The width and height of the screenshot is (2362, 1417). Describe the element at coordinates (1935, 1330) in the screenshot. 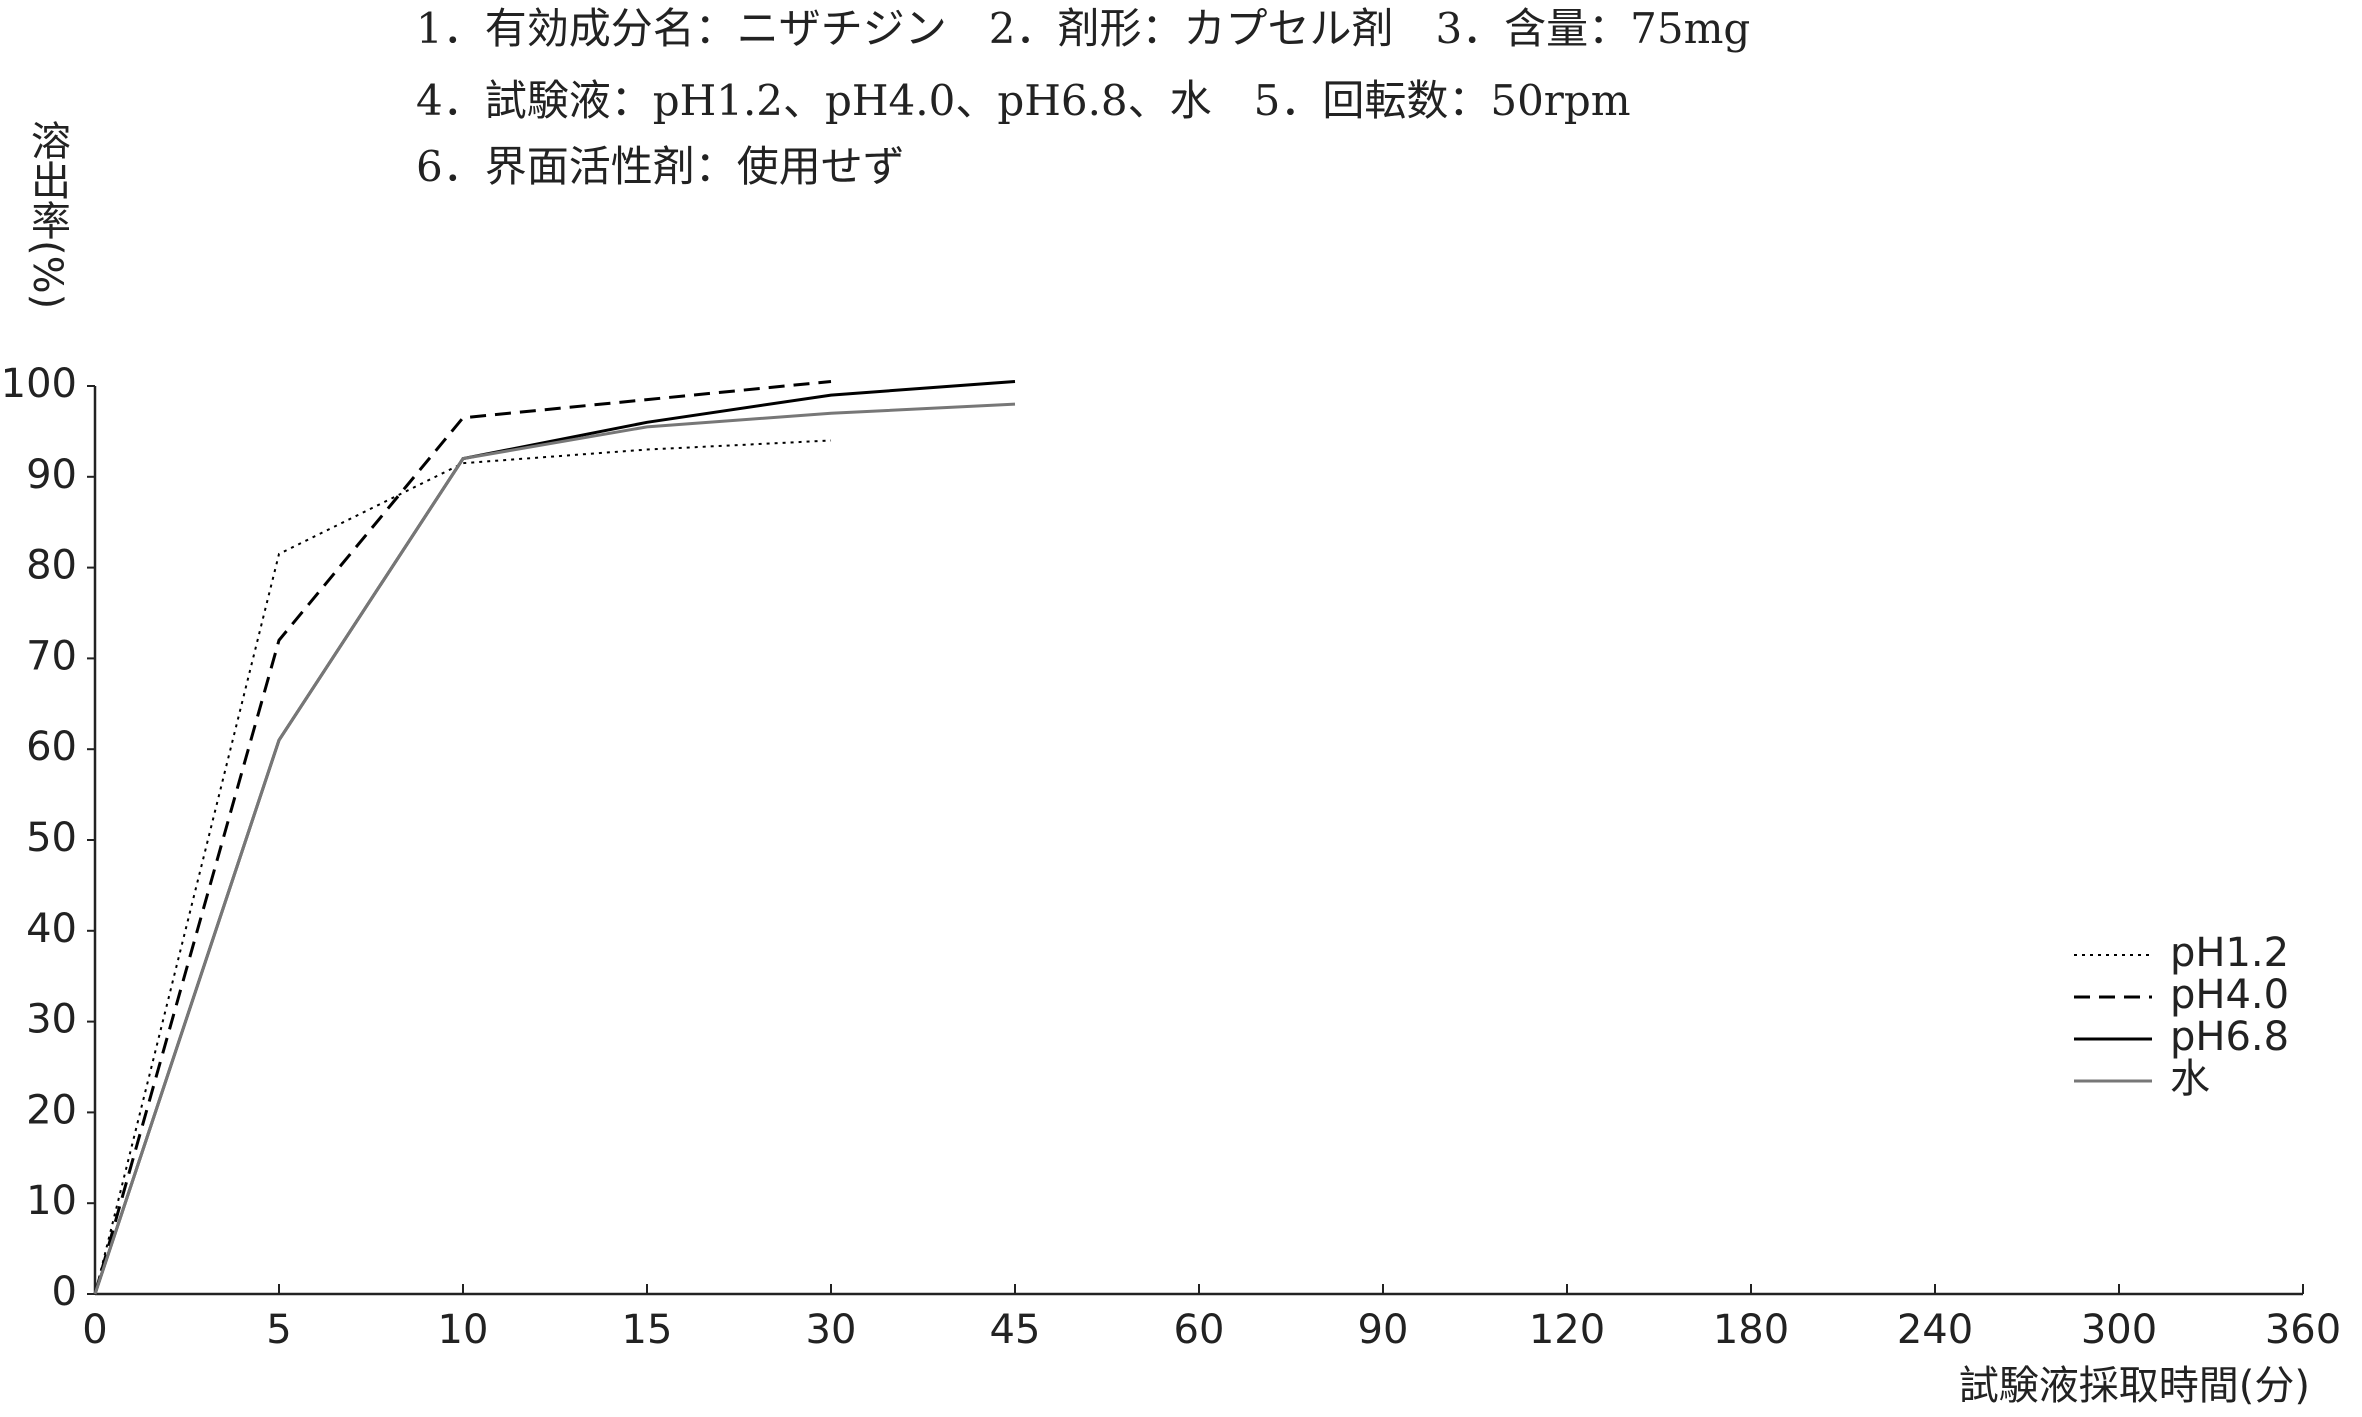

I see `x-tick-label: 240` at that location.